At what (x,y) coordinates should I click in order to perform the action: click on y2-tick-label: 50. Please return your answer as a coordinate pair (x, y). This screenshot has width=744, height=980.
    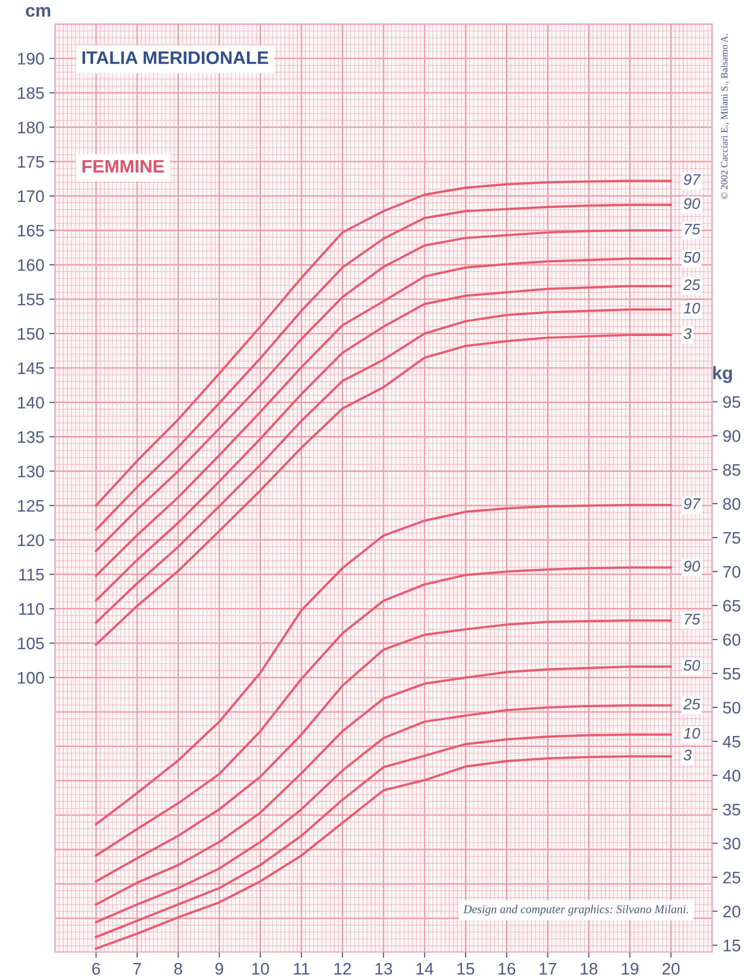
    Looking at the image, I should click on (731, 708).